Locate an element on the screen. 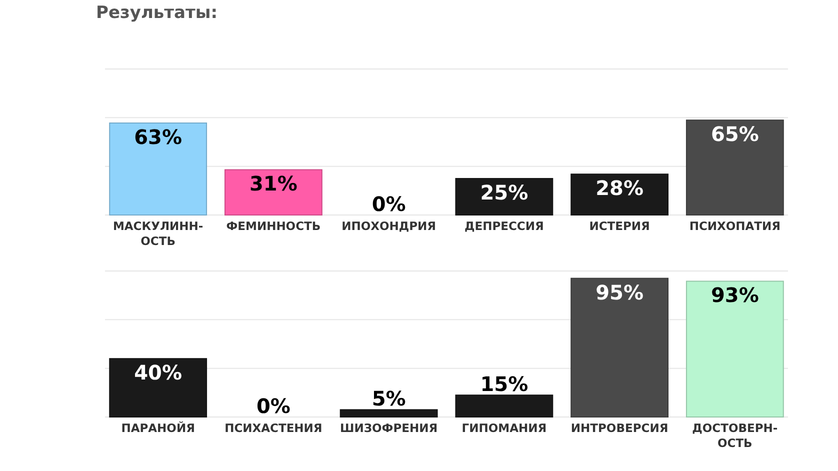 The width and height of the screenshot is (838, 471). x-tick-label: ДЕПРЕССИЯ is located at coordinates (504, 226).